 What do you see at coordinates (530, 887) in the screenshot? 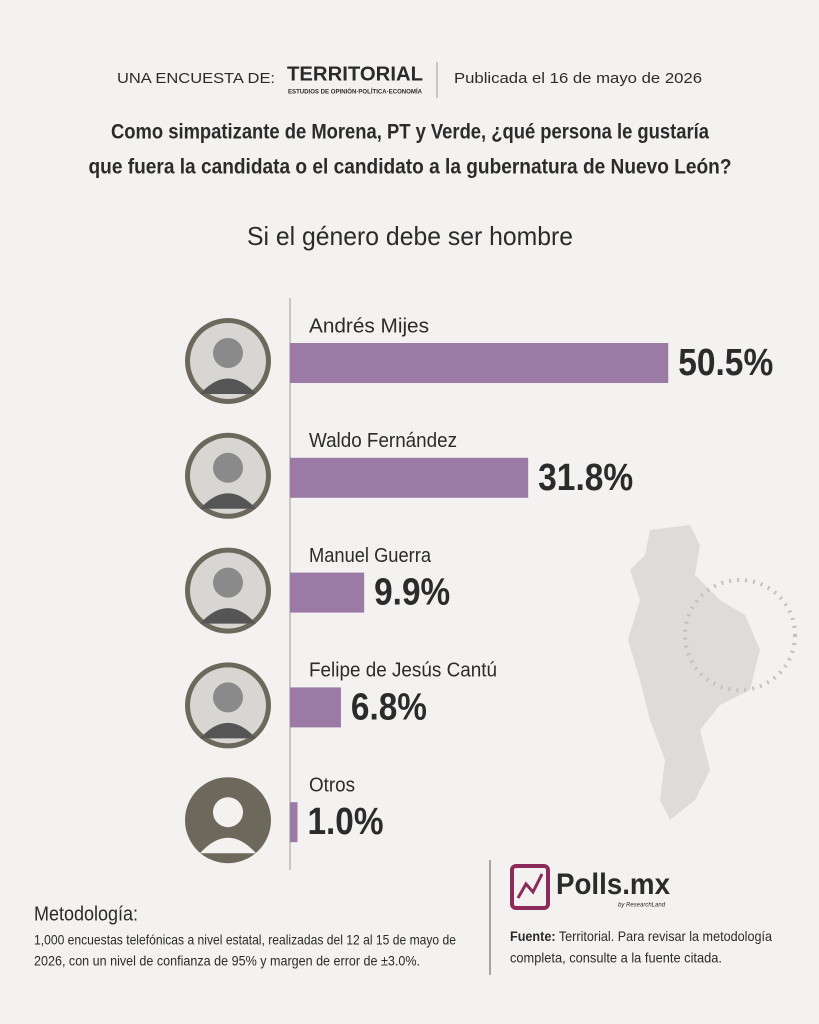
I see `brand-icon` at bounding box center [530, 887].